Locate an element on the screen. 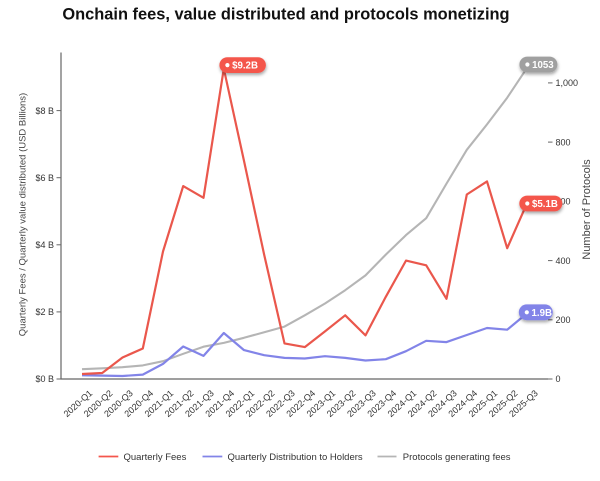  svg-text: Number of Protocols is located at coordinates (587, 209).